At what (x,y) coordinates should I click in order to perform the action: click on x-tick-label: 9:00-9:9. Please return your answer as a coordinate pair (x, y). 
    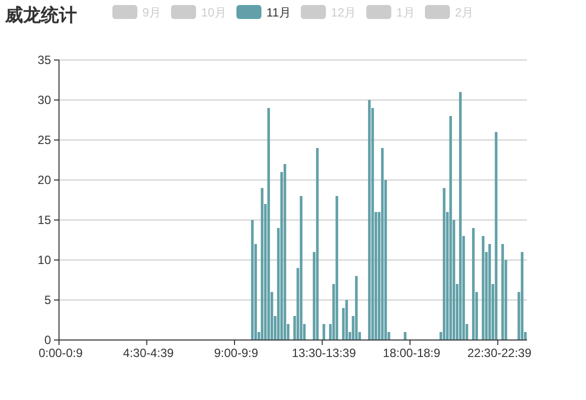
    Looking at the image, I should click on (236, 353).